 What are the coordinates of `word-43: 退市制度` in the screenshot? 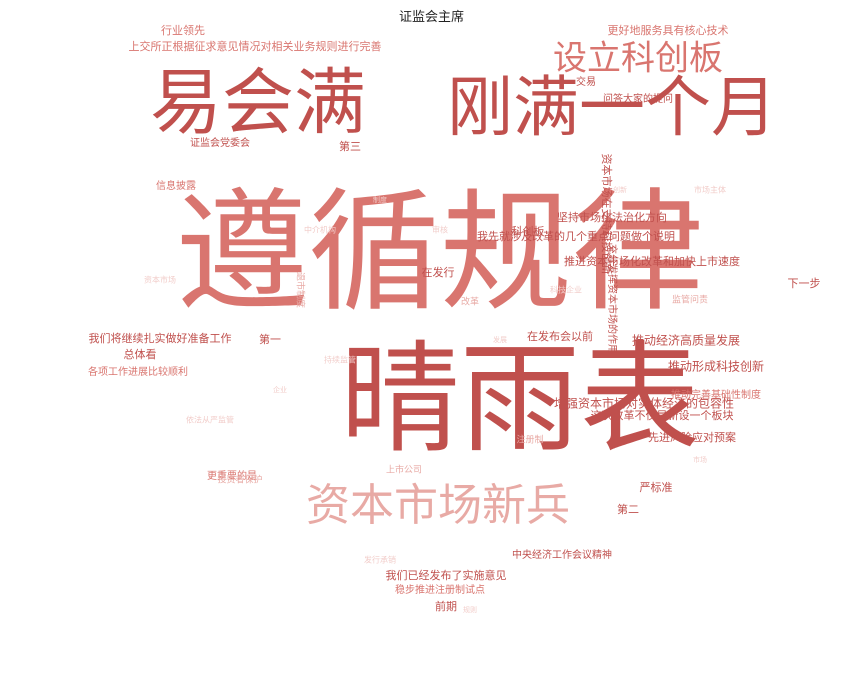 It's located at (301, 290).